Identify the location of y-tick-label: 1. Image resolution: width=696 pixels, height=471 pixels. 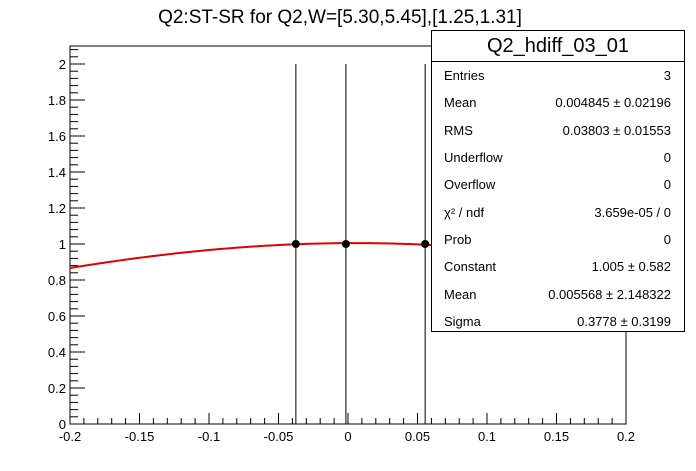
(62, 244).